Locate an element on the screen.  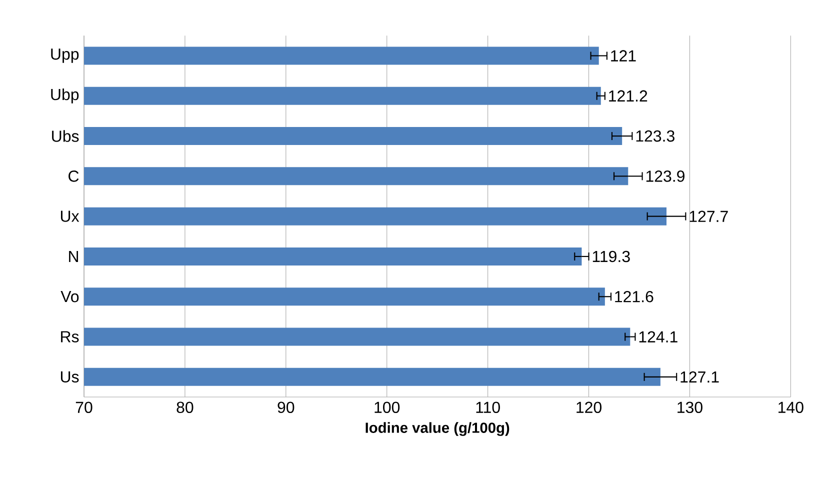
x-axis-title: Iodine value (g/100g) is located at coordinates (438, 429).